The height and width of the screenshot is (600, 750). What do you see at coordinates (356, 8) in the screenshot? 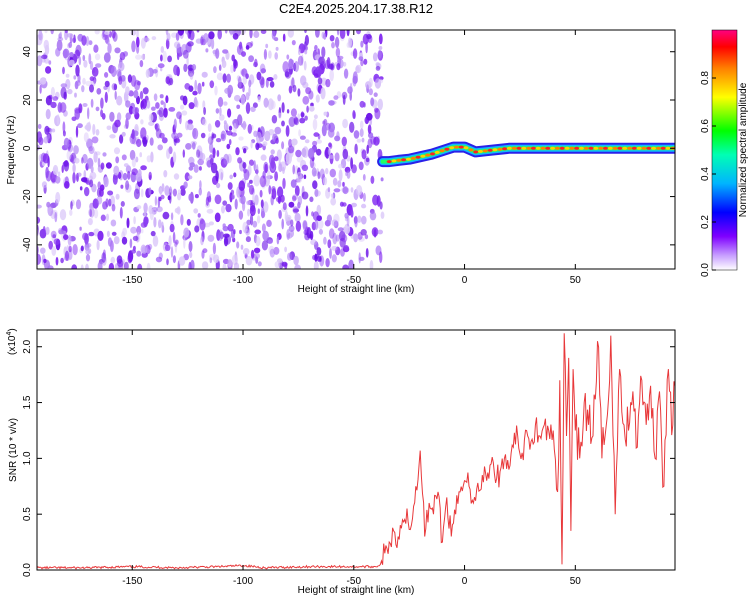
I see `chart-title: C2E4.2025.204.17.38.R12` at bounding box center [356, 8].